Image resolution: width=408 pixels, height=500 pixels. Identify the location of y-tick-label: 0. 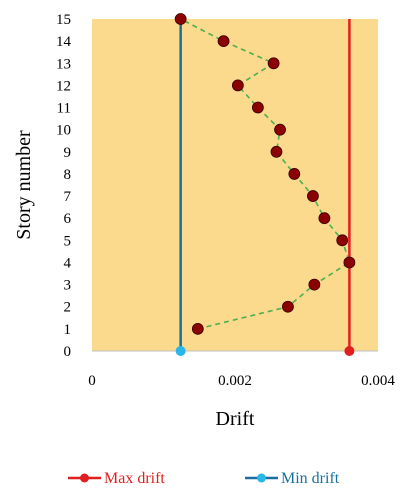
(68, 352).